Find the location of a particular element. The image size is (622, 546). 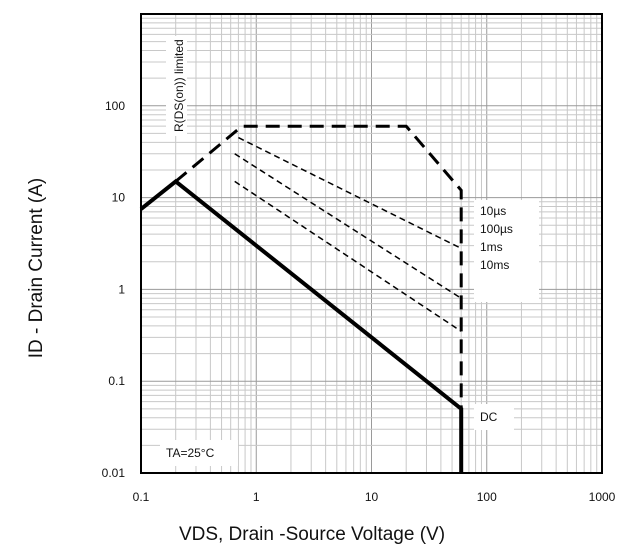

series-line-100µs is located at coordinates (350, 193).